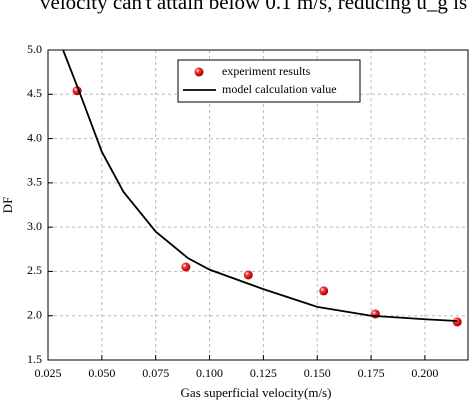 Image resolution: width=474 pixels, height=404 pixels. What do you see at coordinates (34, 49) in the screenshot?
I see `y-tick-label: 5.0` at bounding box center [34, 49].